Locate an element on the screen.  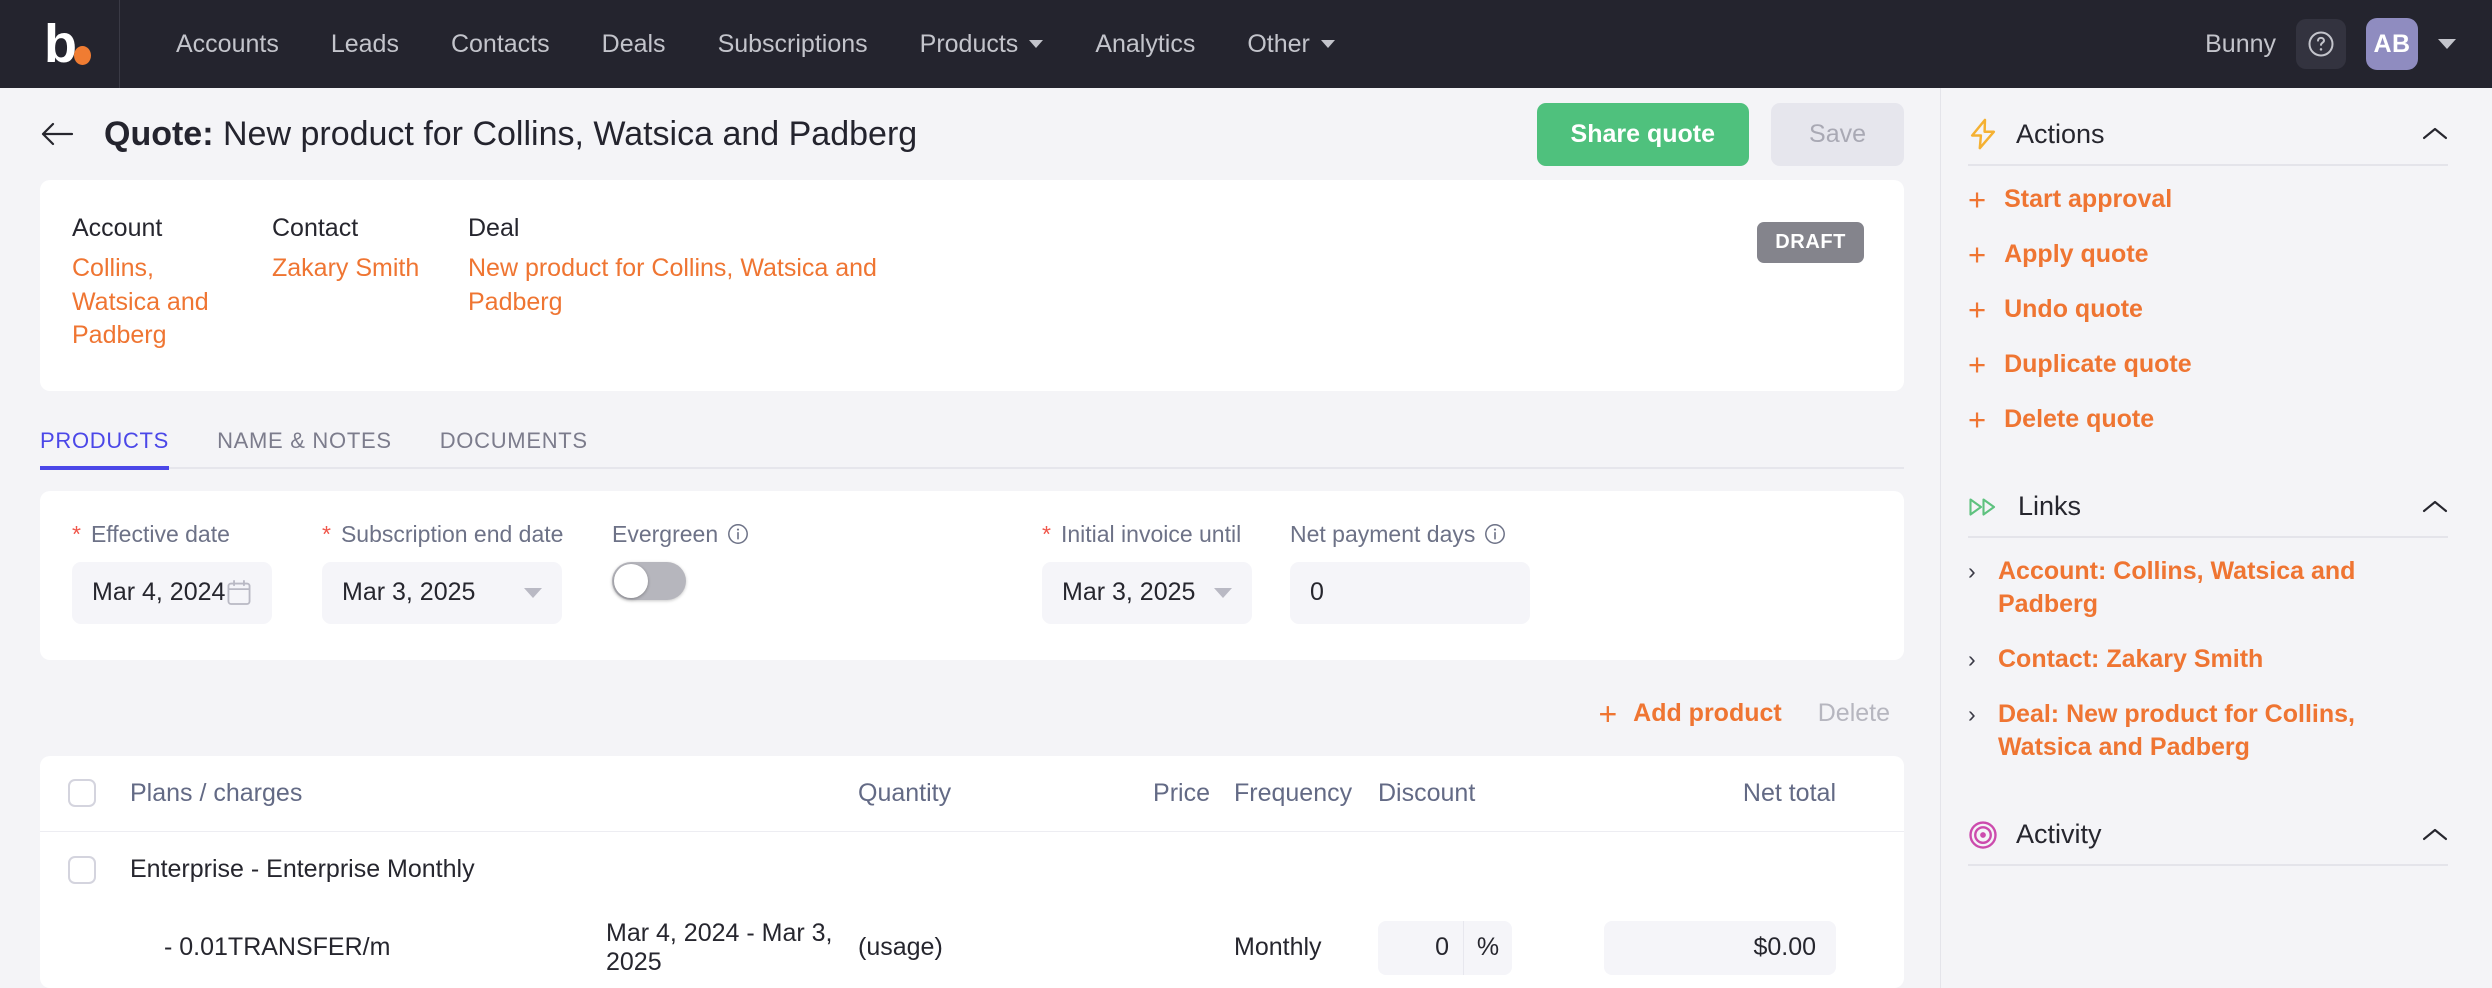
nav-label: Analytics is located at coordinates (1145, 43).